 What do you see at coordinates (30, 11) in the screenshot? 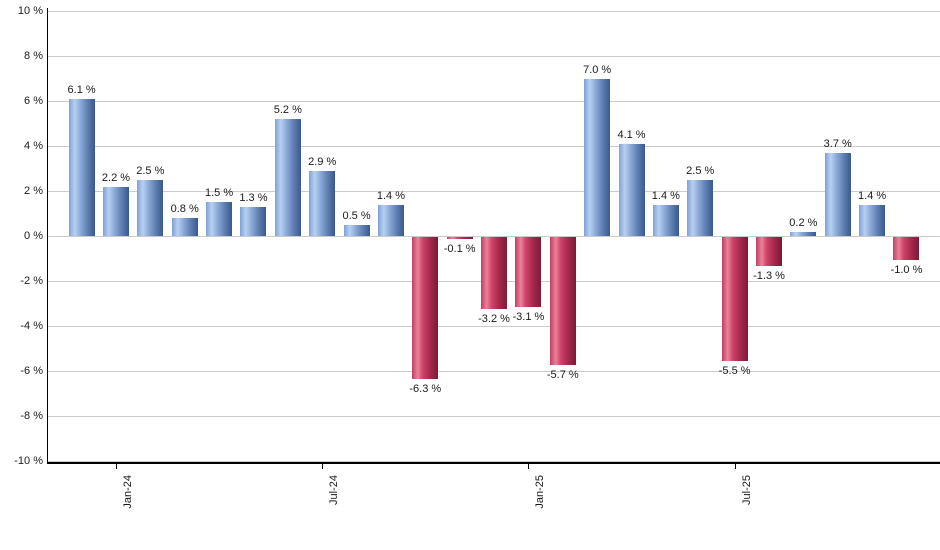
I see `y-axis-tick-label: 10 %` at bounding box center [30, 11].